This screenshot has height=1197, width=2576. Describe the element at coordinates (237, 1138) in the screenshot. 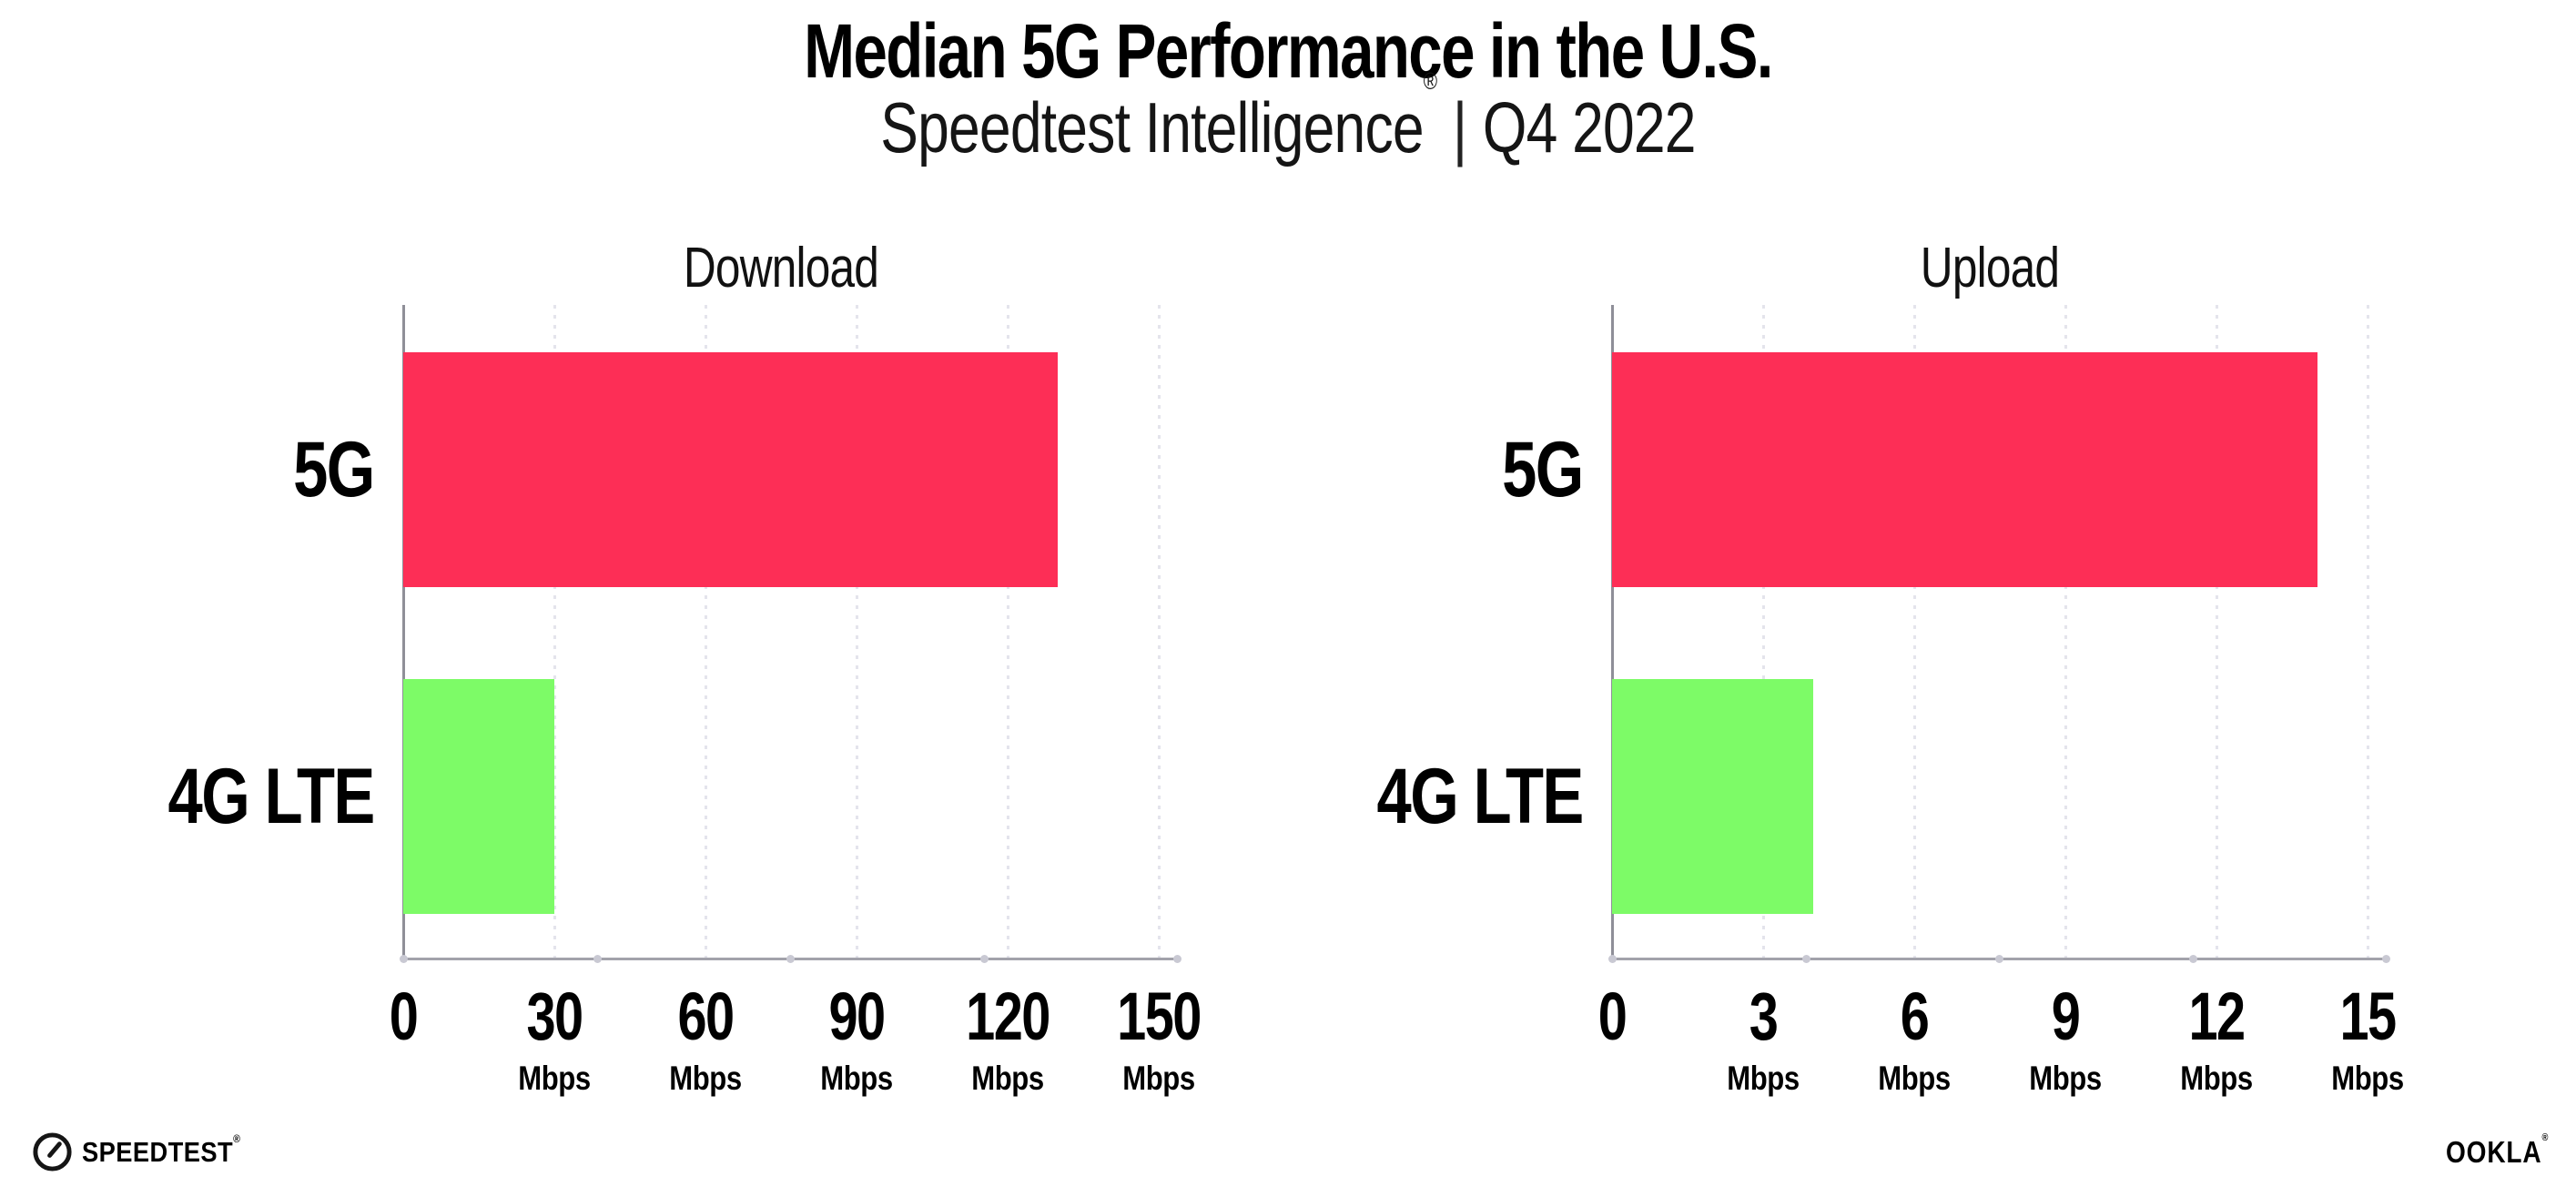

I see `speedtest-registered-mark: ®` at that location.